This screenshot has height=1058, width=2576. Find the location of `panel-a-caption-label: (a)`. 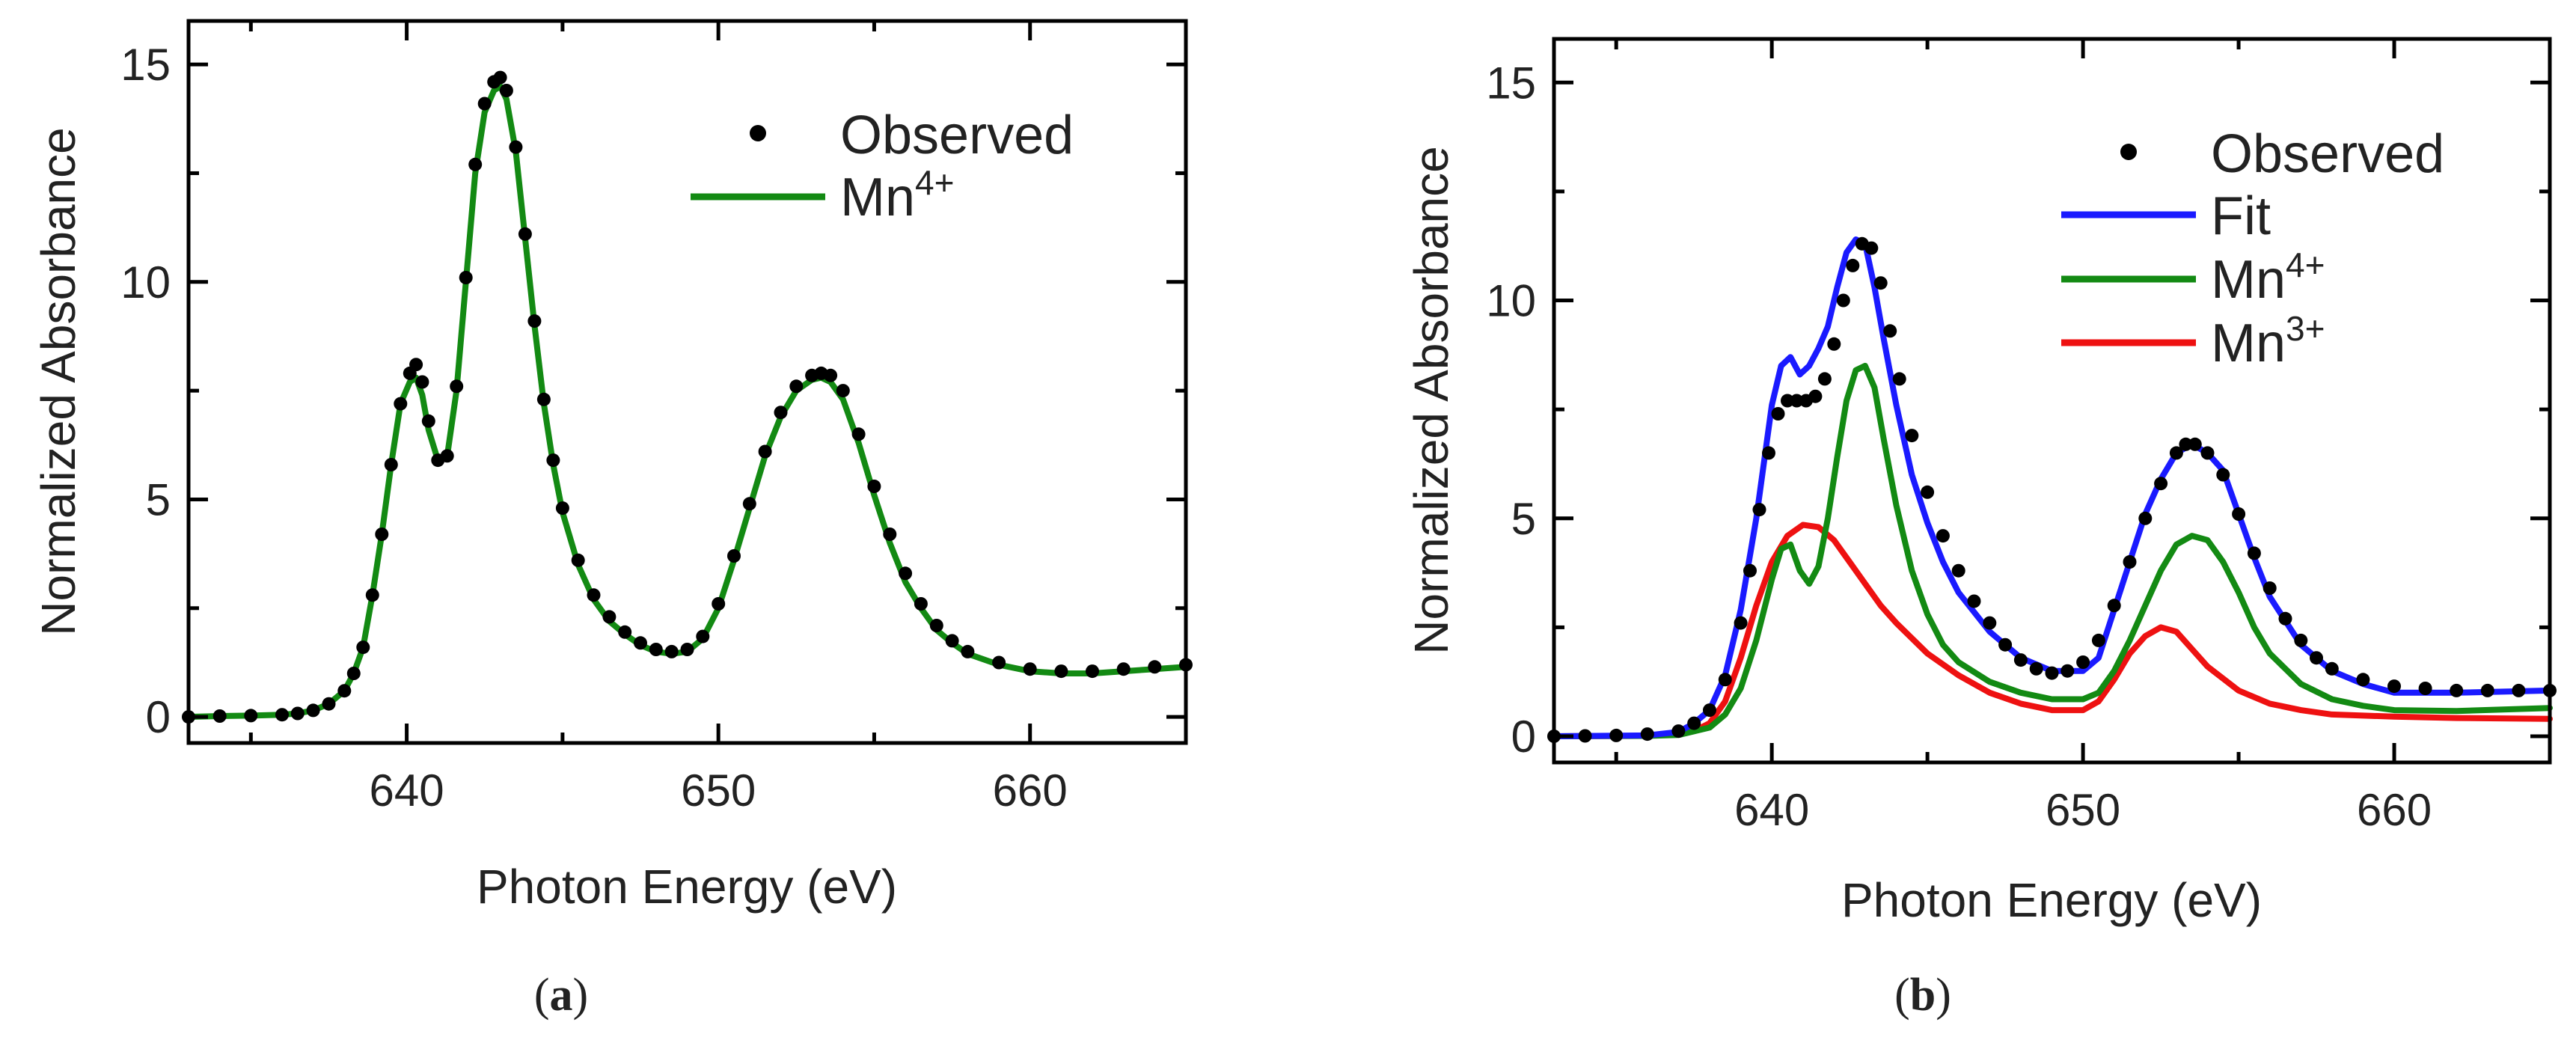

panel-a-caption-label: (a) is located at coordinates (561, 996).